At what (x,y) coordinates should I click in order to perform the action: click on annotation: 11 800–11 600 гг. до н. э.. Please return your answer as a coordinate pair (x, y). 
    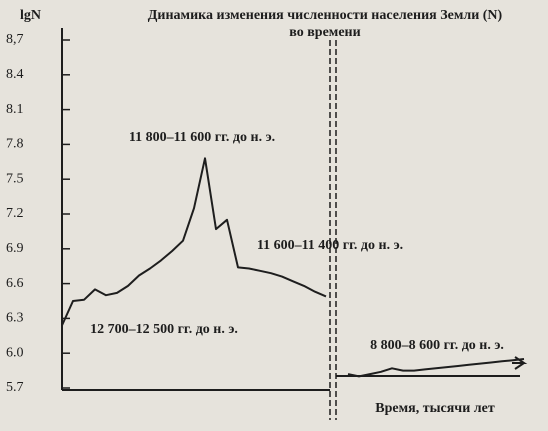
    Looking at the image, I should click on (202, 137).